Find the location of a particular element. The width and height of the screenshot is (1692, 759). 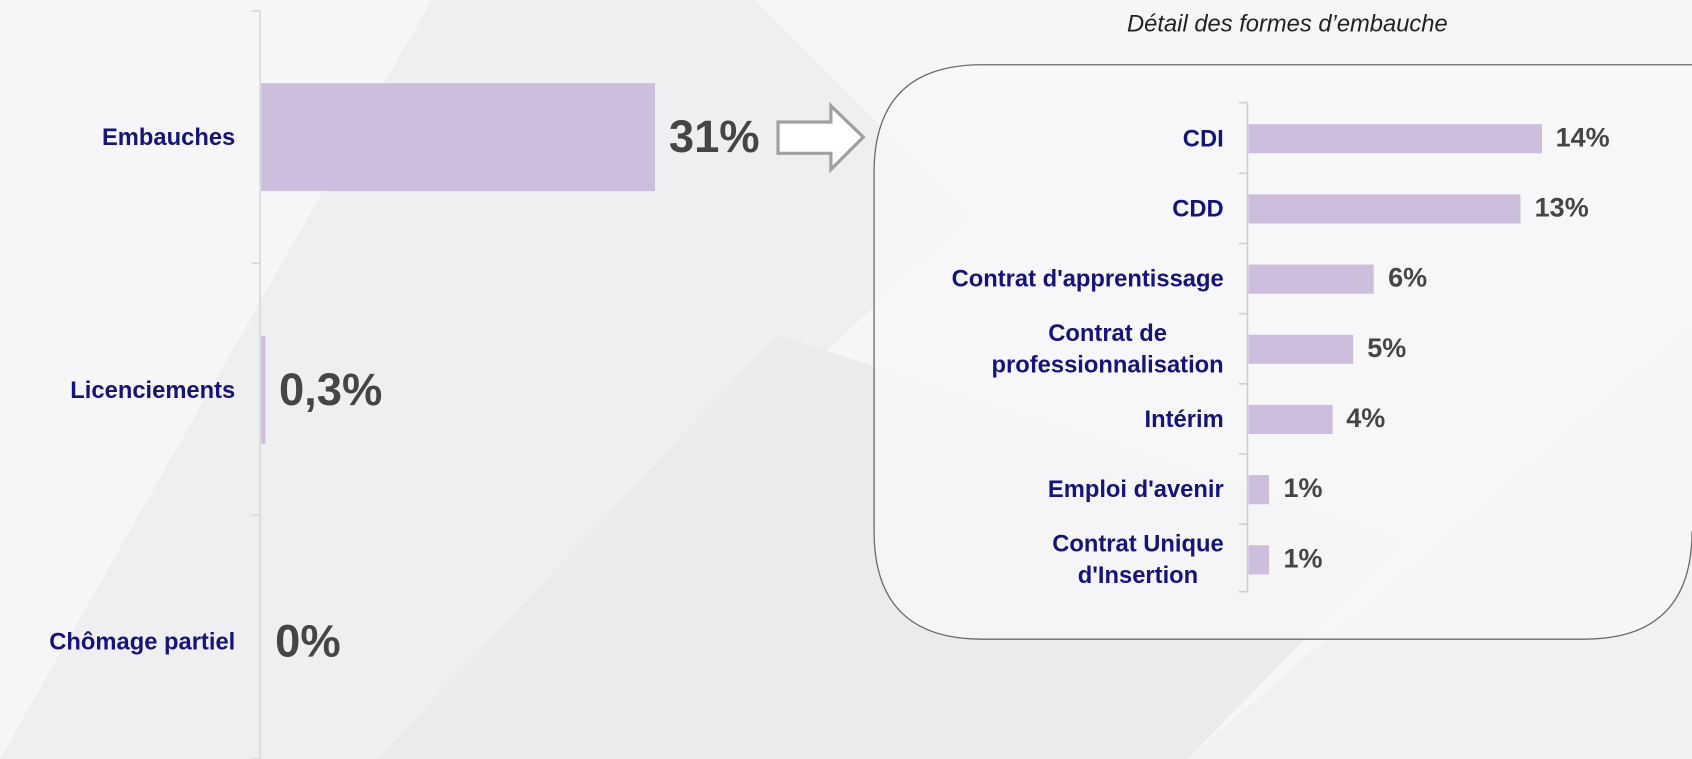

category-label: CDD is located at coordinates (1198, 208).